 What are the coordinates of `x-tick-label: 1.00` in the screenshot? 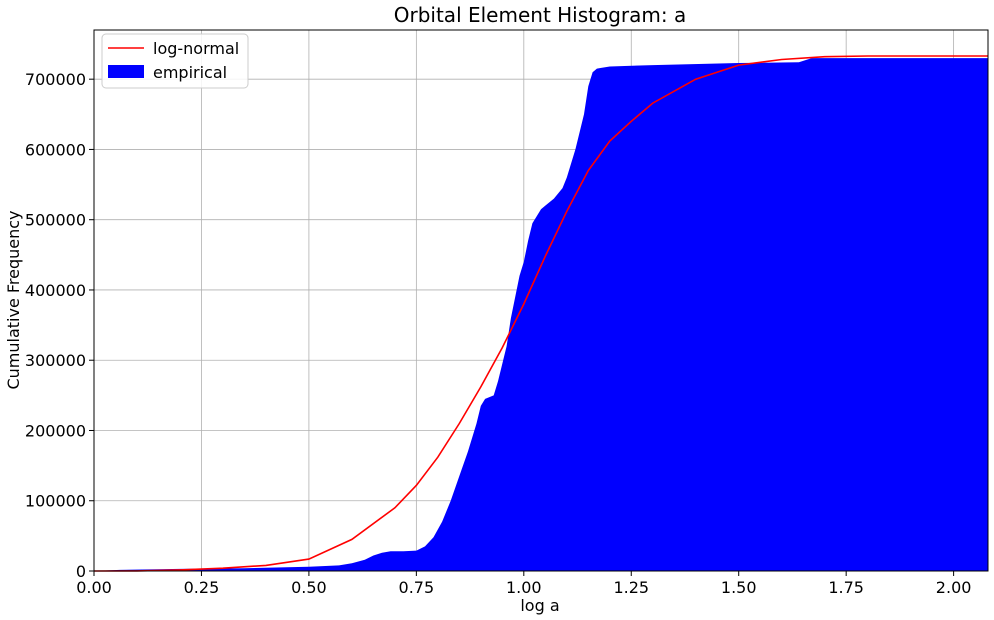 It's located at (524, 587).